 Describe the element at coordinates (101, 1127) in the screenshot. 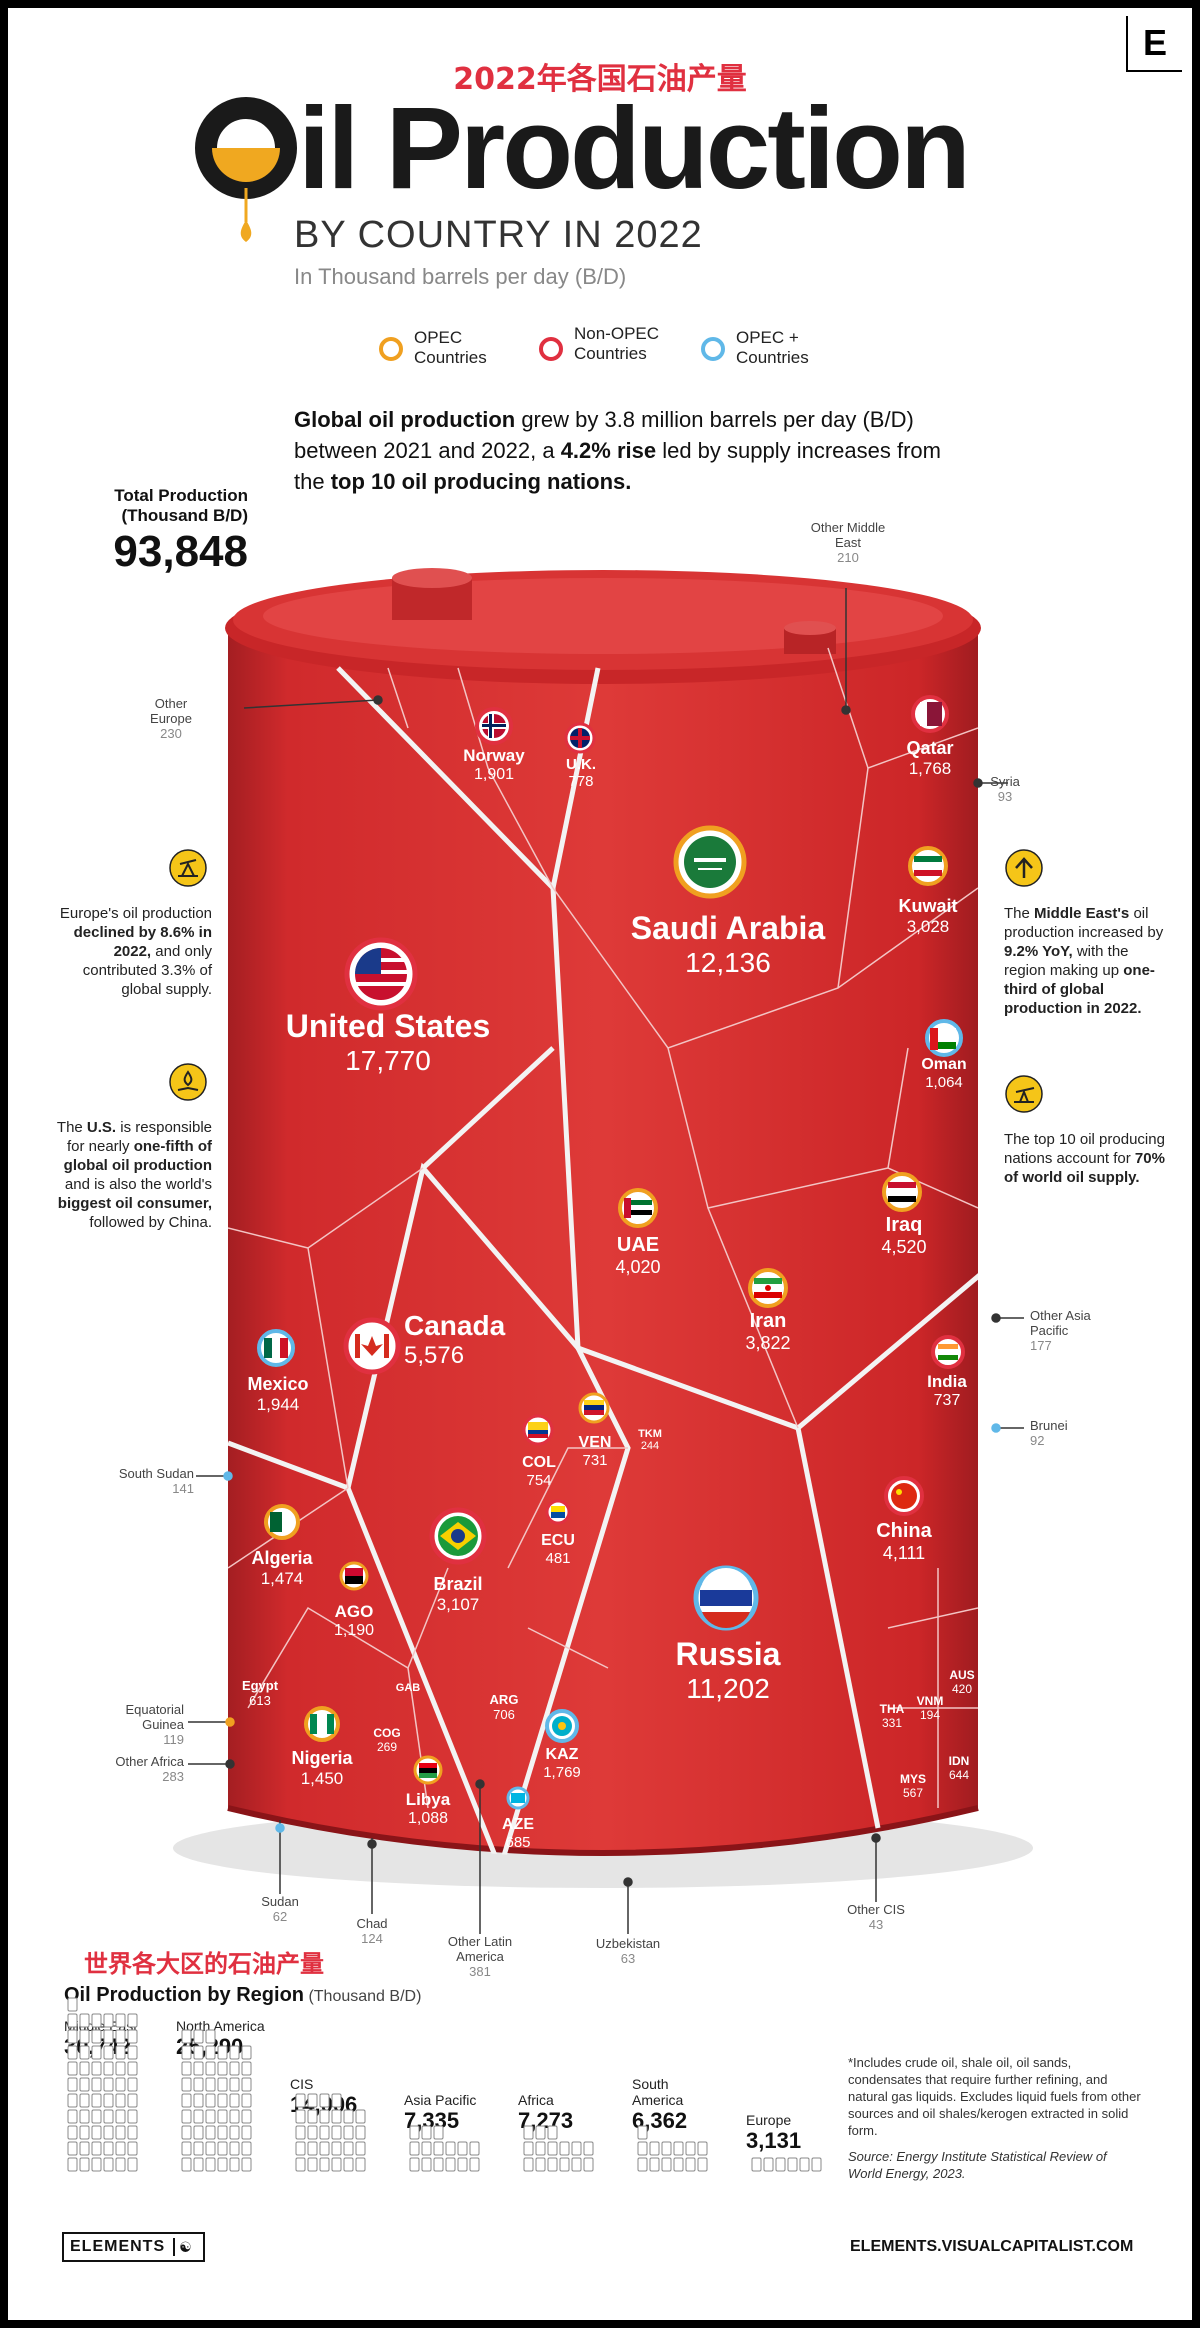

I see `note-bold: U.S.` at that location.